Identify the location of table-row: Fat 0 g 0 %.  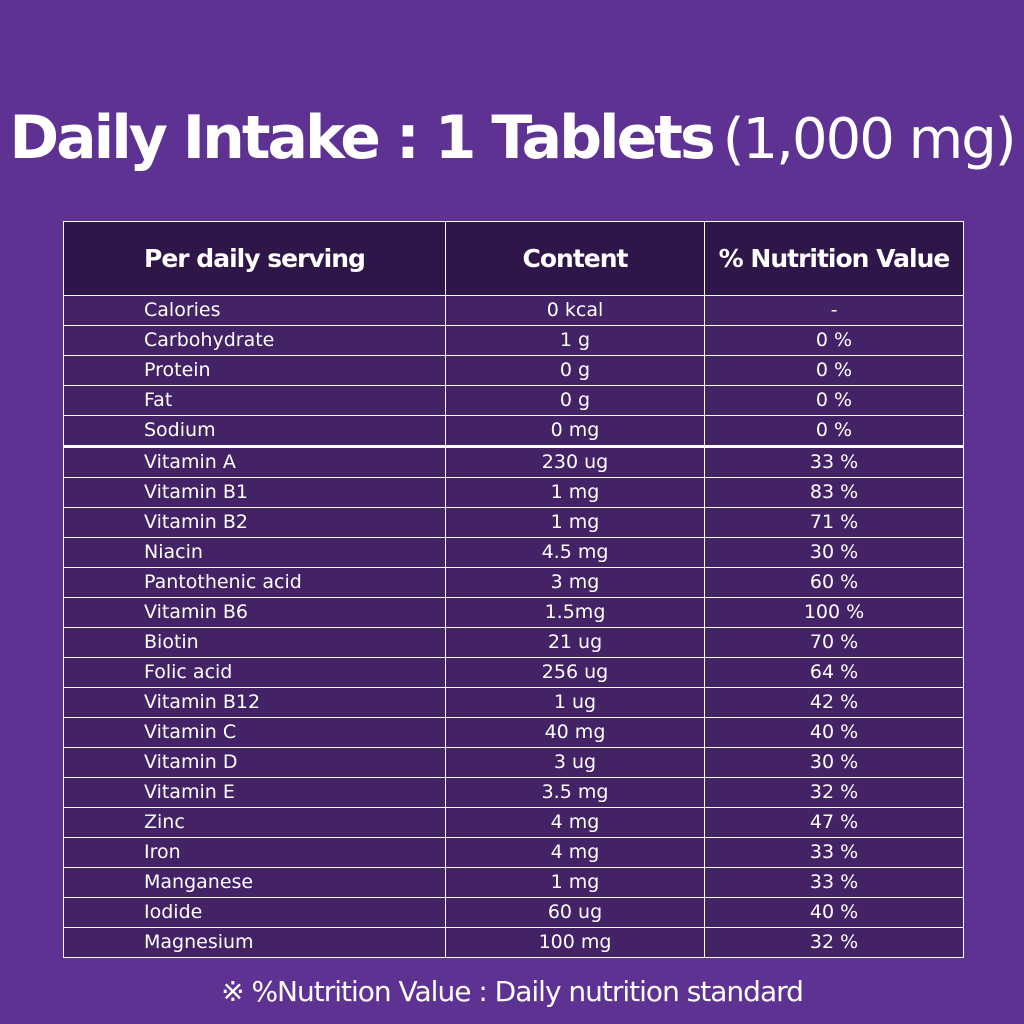
(513, 400).